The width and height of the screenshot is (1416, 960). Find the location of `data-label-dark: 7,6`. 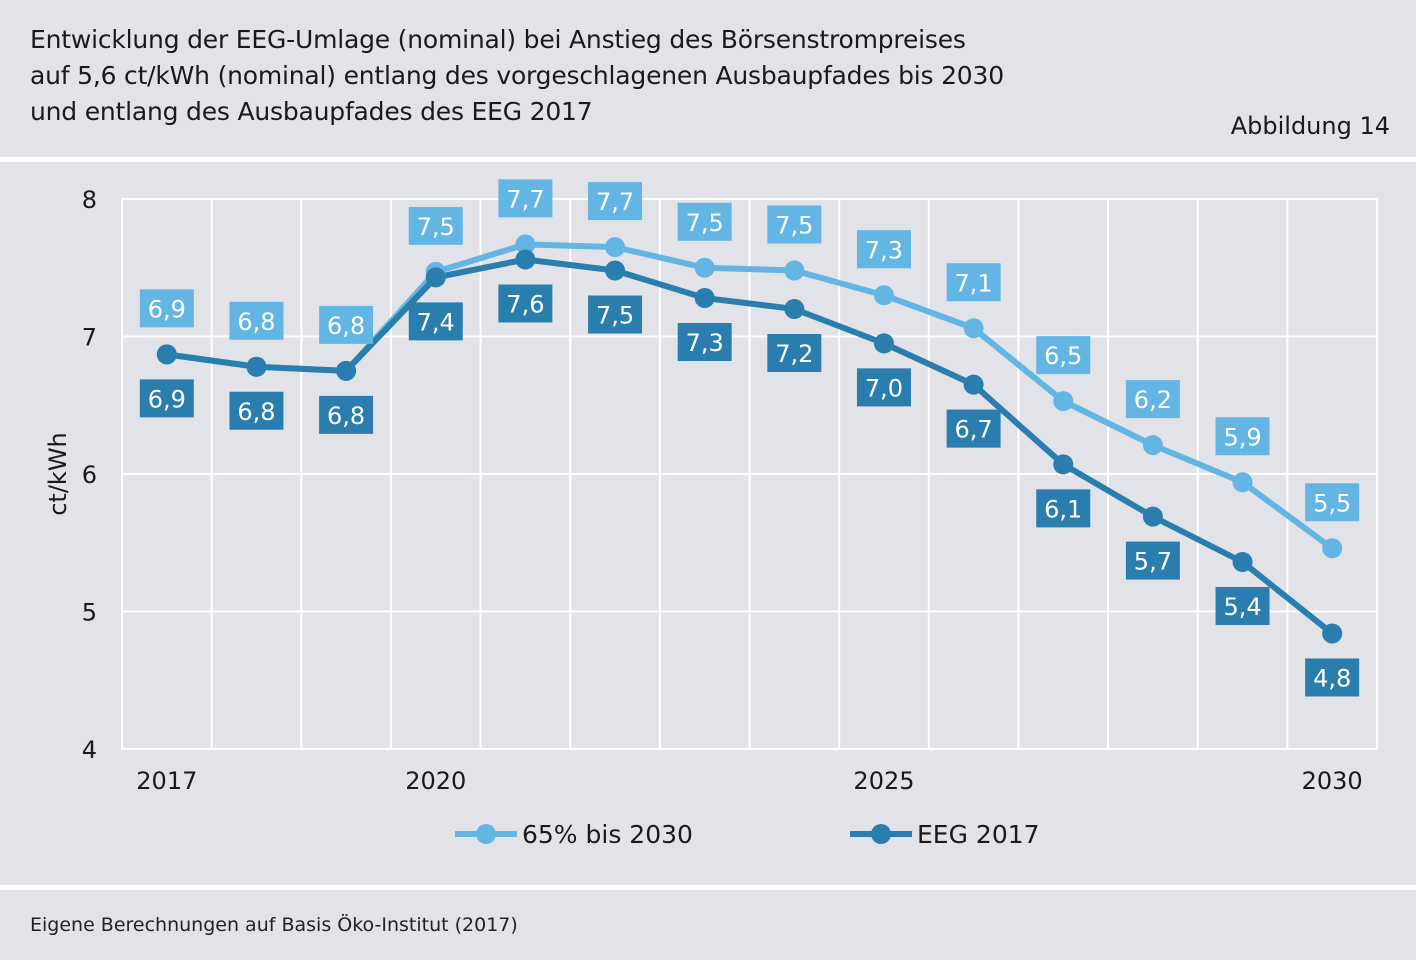

data-label-dark: 7,6 is located at coordinates (525, 305).